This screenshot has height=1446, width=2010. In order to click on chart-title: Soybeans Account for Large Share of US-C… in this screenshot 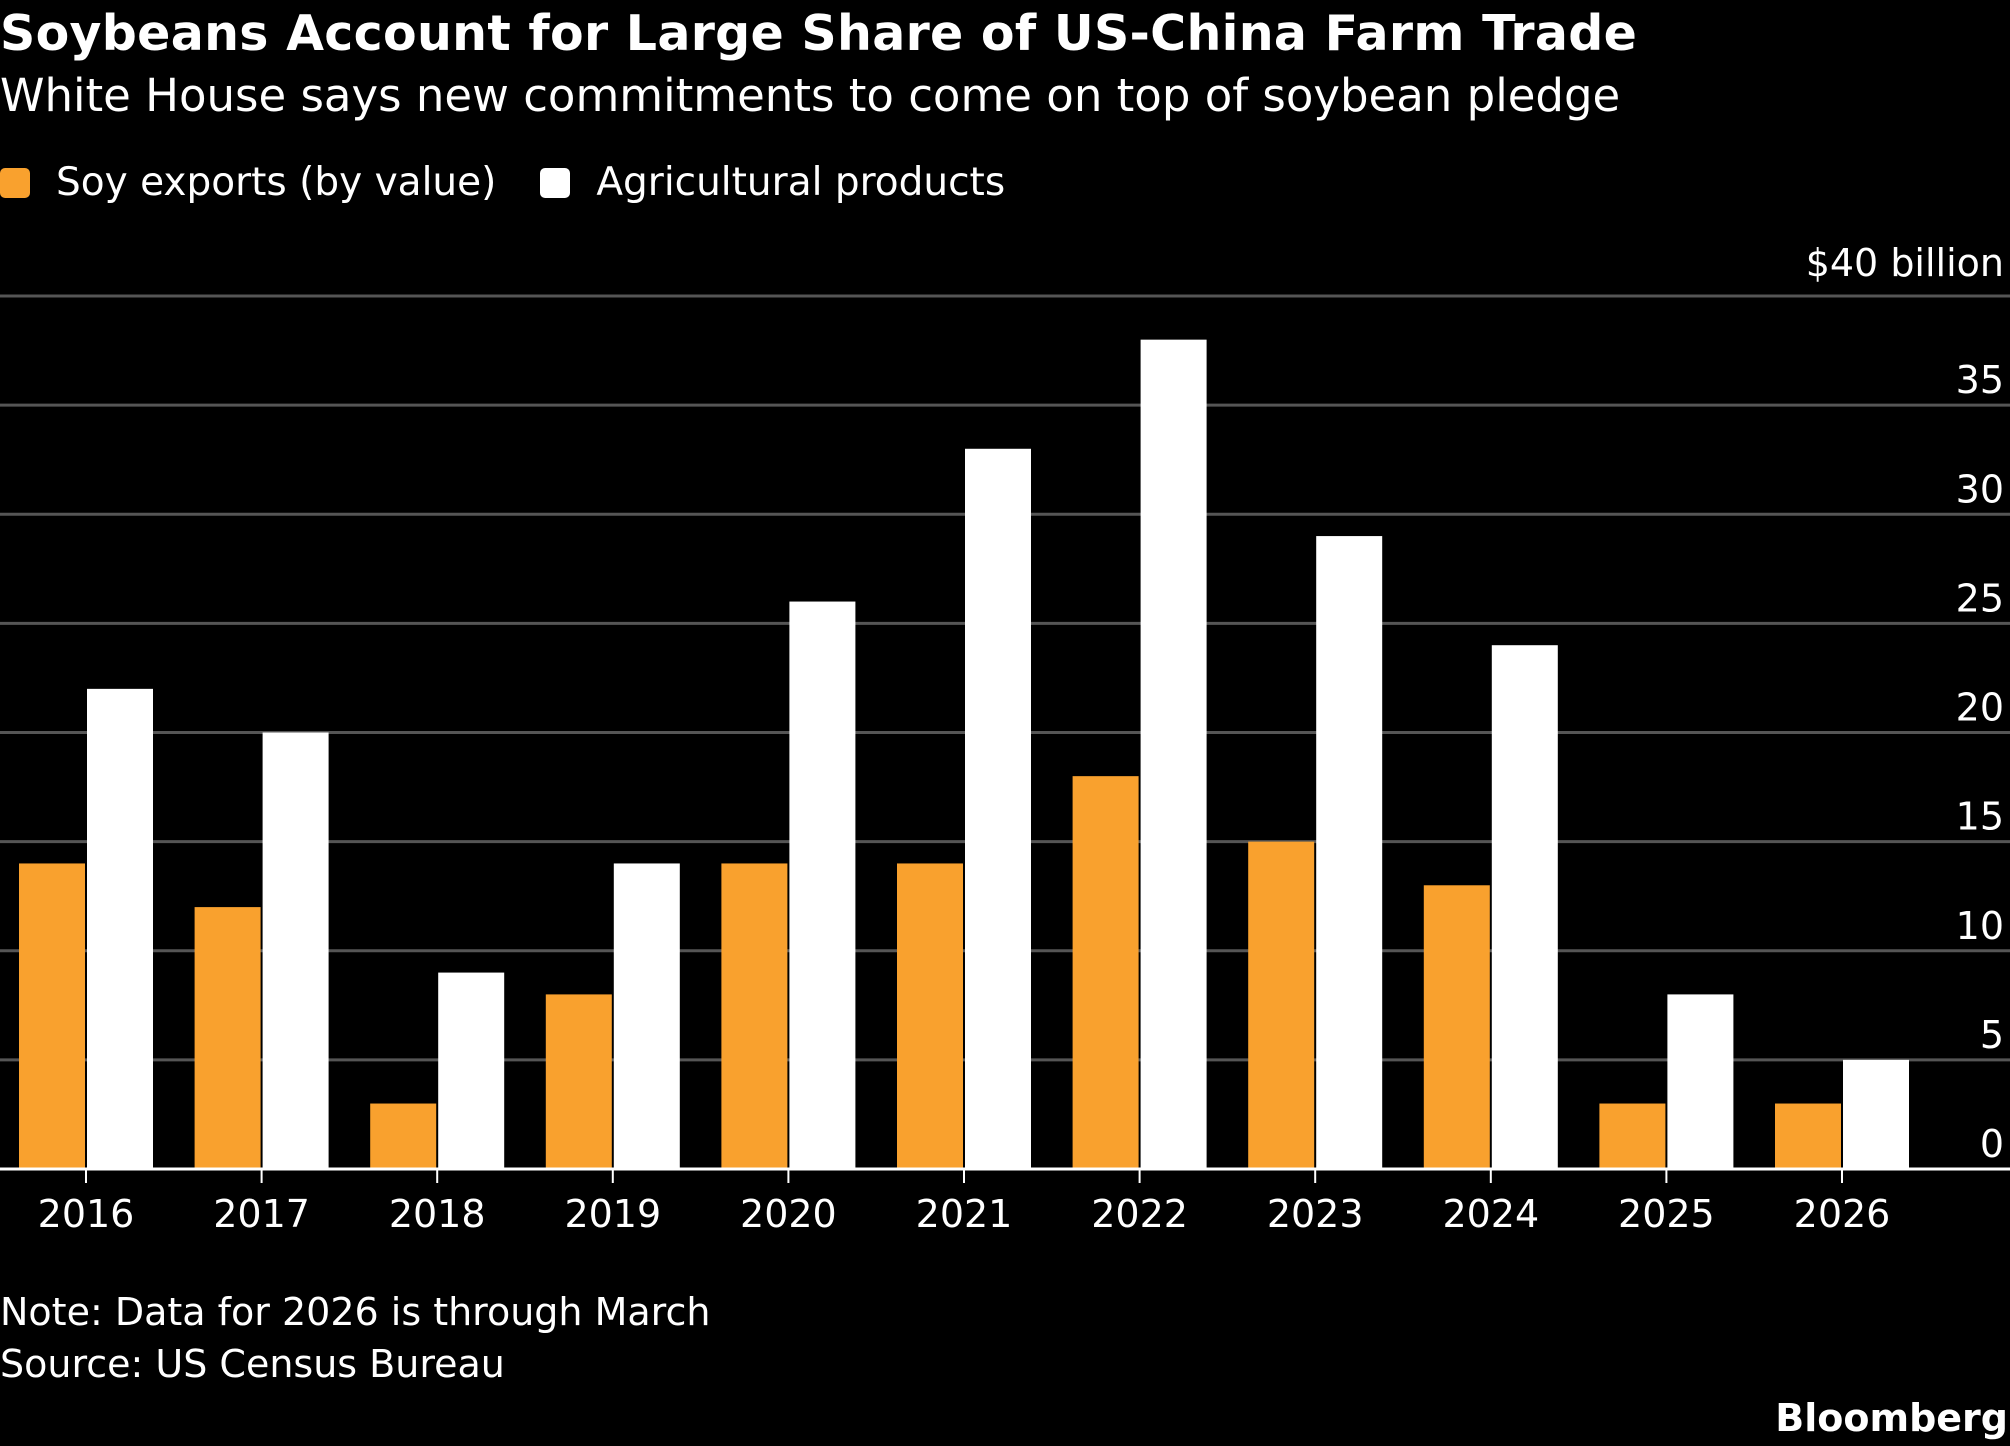, I will do `click(819, 33)`.